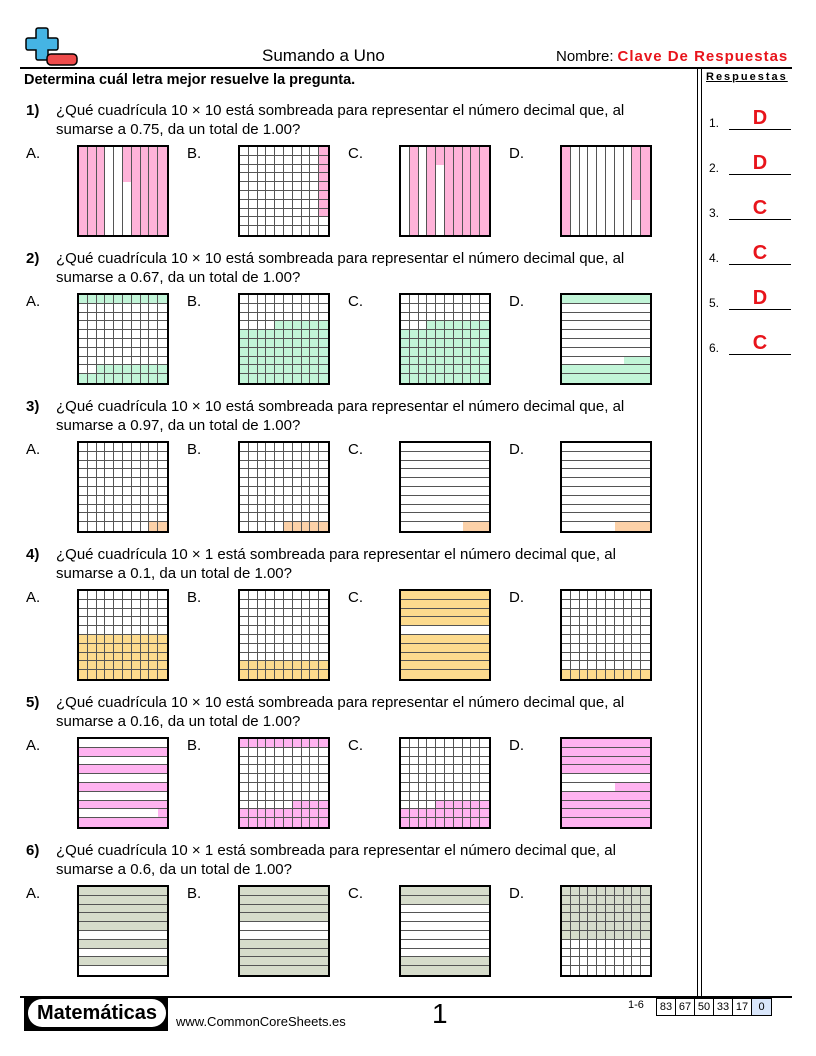 Image resolution: width=816 pixels, height=1056 pixels. Describe the element at coordinates (406, 68) in the screenshot. I see `header-divider` at that location.